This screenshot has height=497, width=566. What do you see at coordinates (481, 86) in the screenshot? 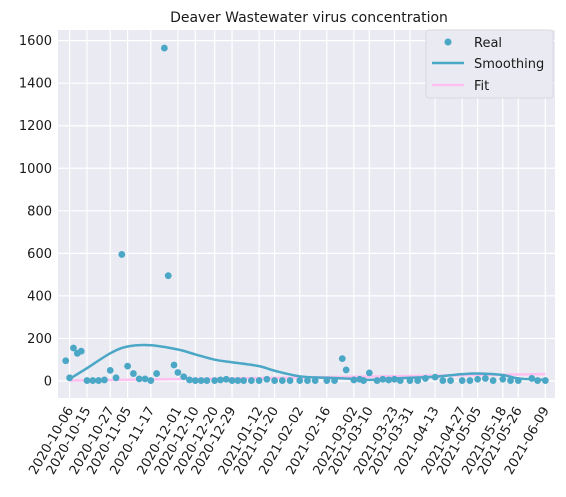
I see `legend-label-fit: Fit` at bounding box center [481, 86].